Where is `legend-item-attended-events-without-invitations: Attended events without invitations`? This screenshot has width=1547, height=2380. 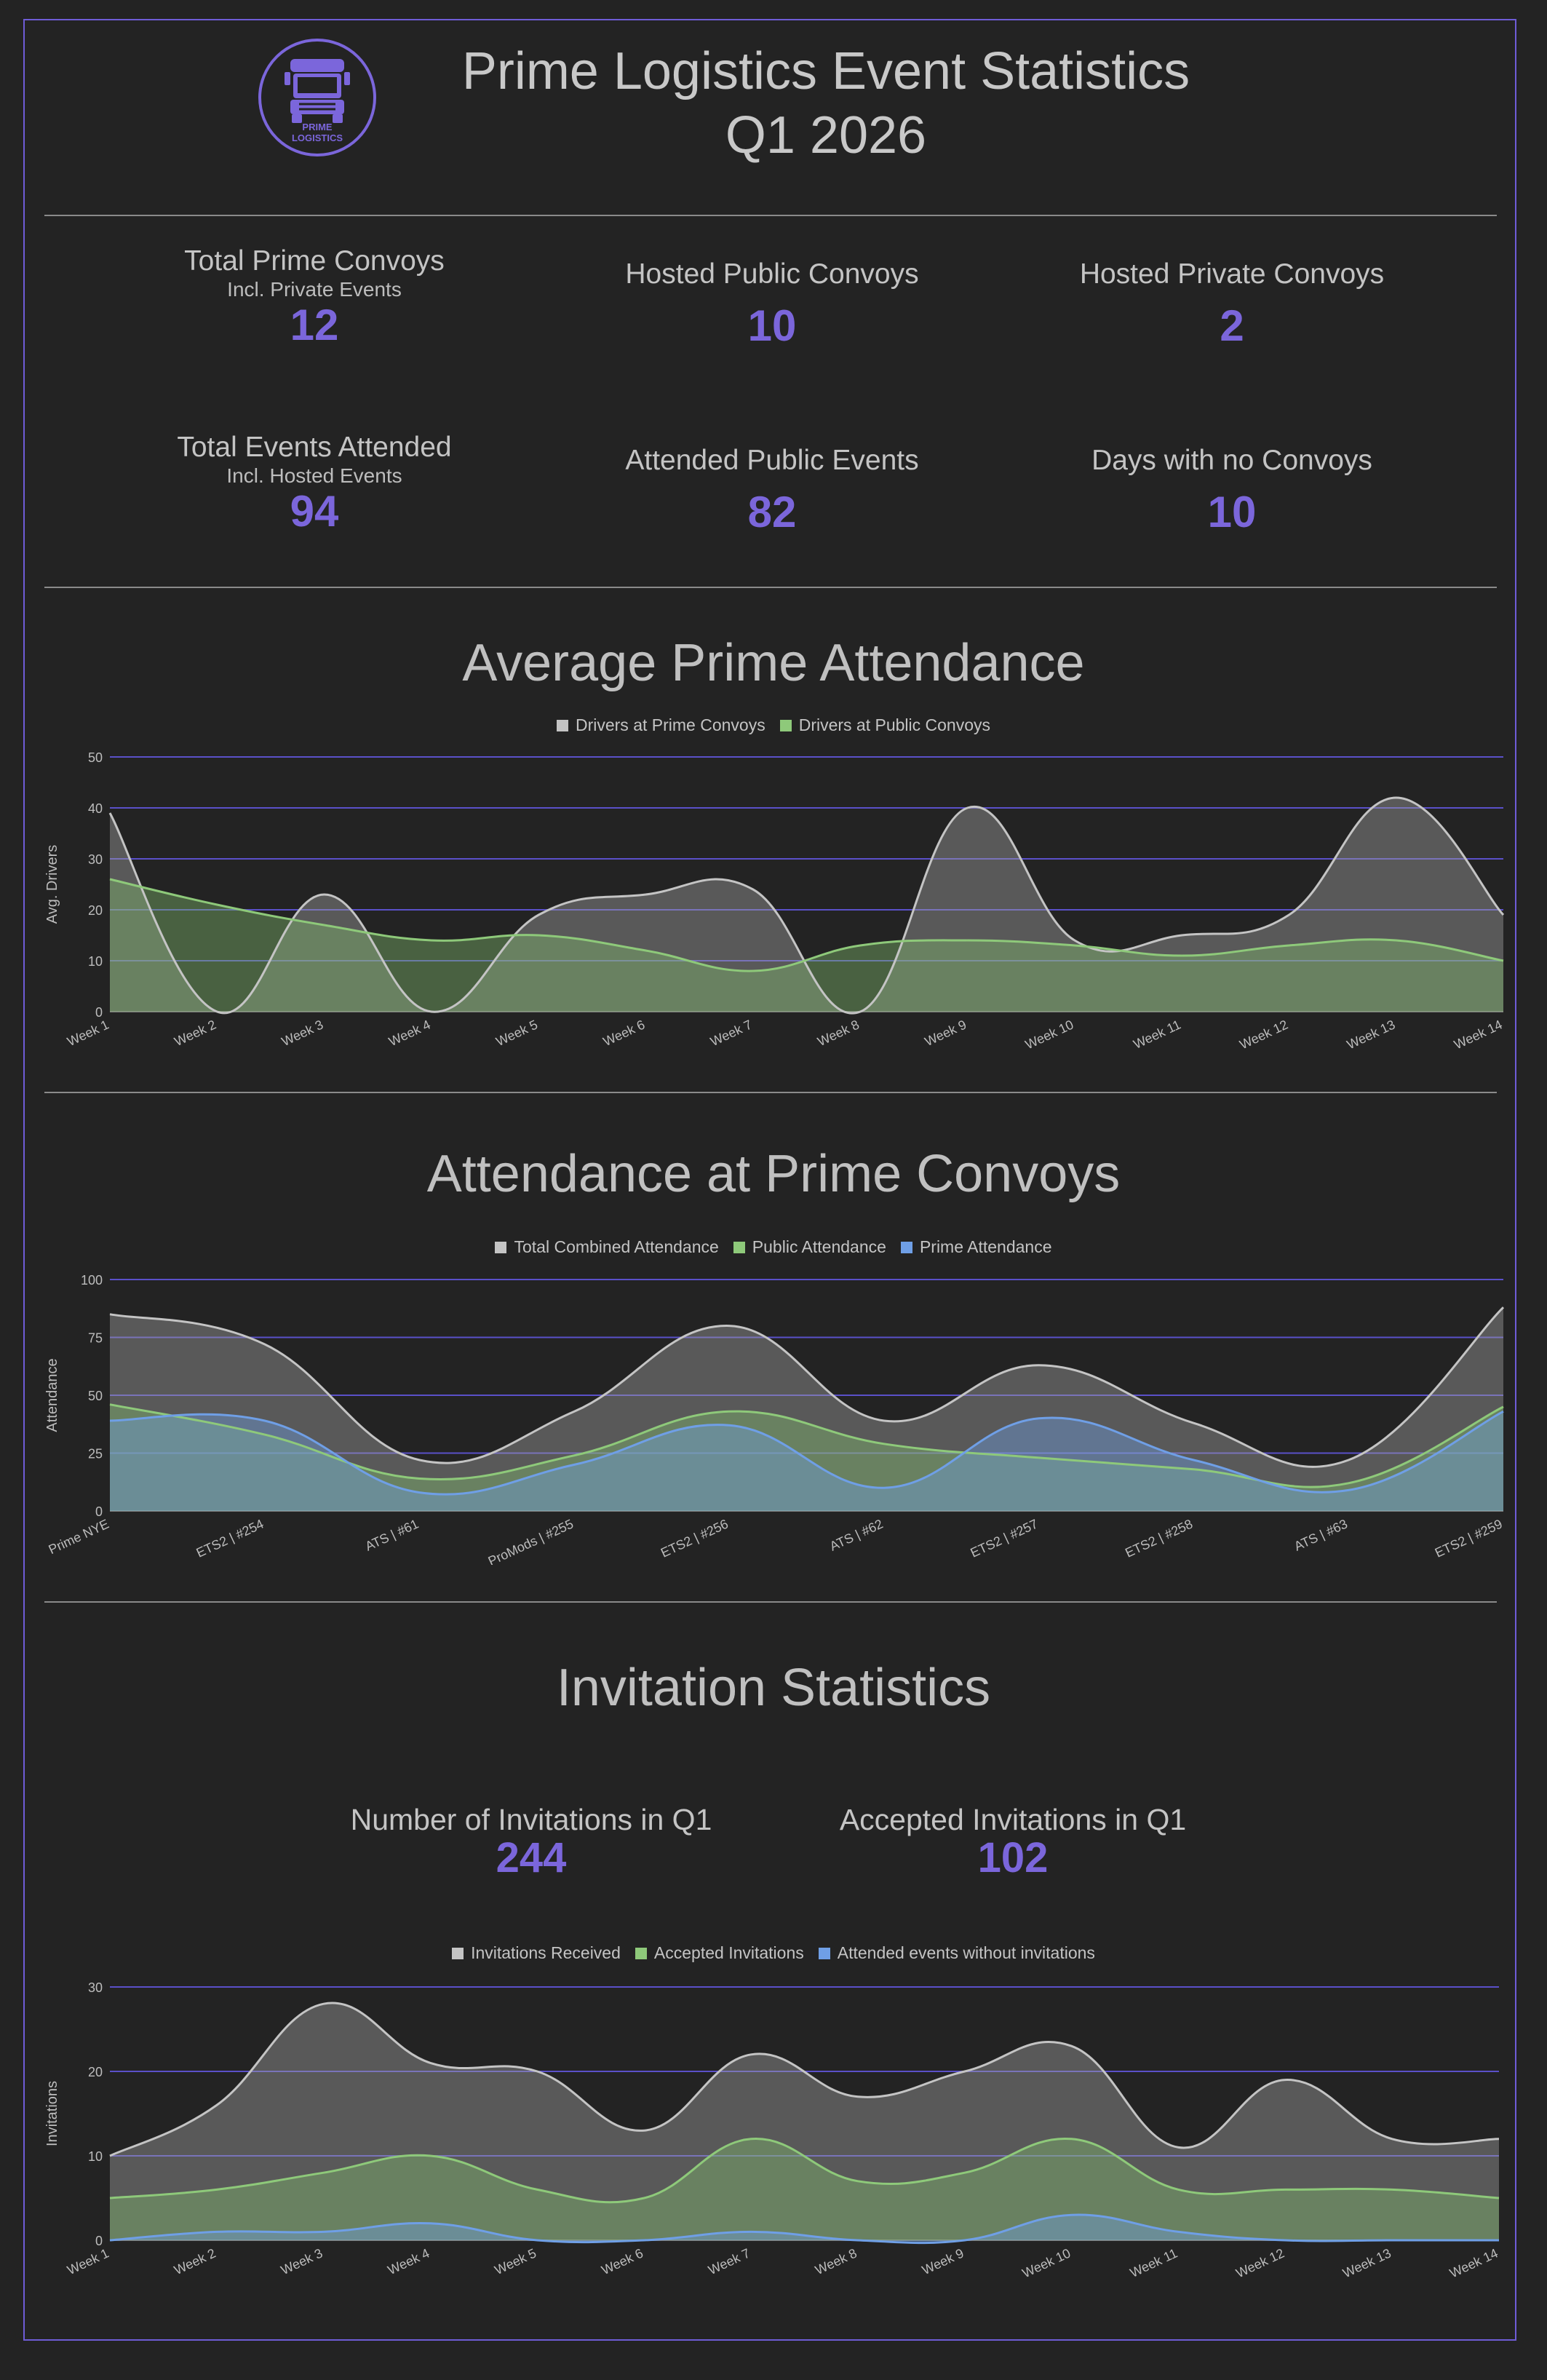 legend-item-attended-events-without-invitations: Attended events without invitations is located at coordinates (957, 1953).